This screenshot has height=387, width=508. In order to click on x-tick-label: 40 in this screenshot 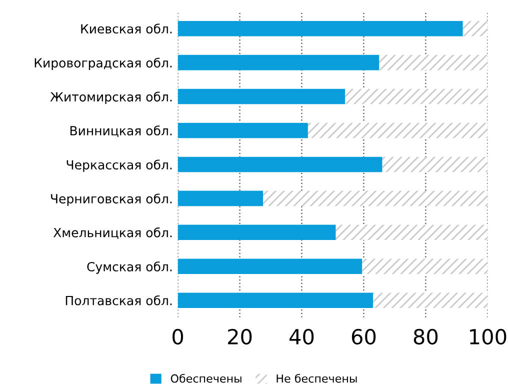, I will do `click(302, 336)`.